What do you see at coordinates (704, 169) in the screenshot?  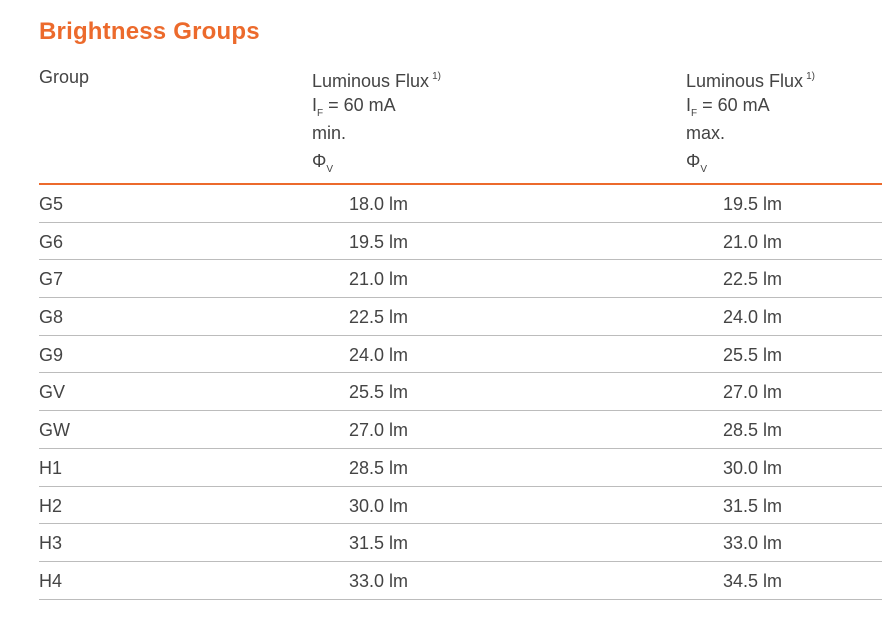 I see `max-header-symbol-sub: V` at bounding box center [704, 169].